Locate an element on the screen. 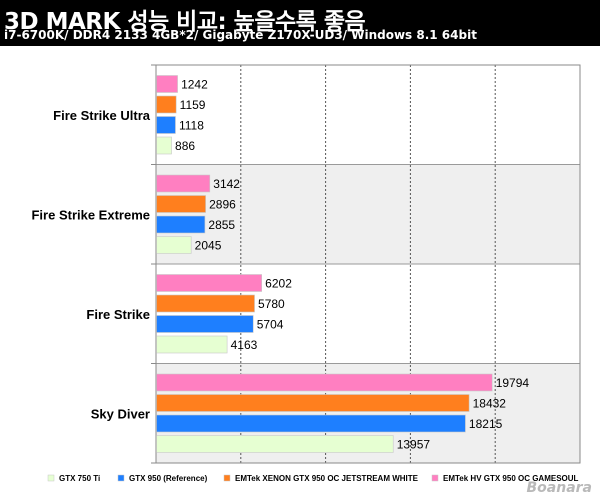 The image size is (600, 500). data-label-emtek-xenon-gtx-950-oc-jetstream-white-fire-strike-ultra: 1159 is located at coordinates (193, 105).